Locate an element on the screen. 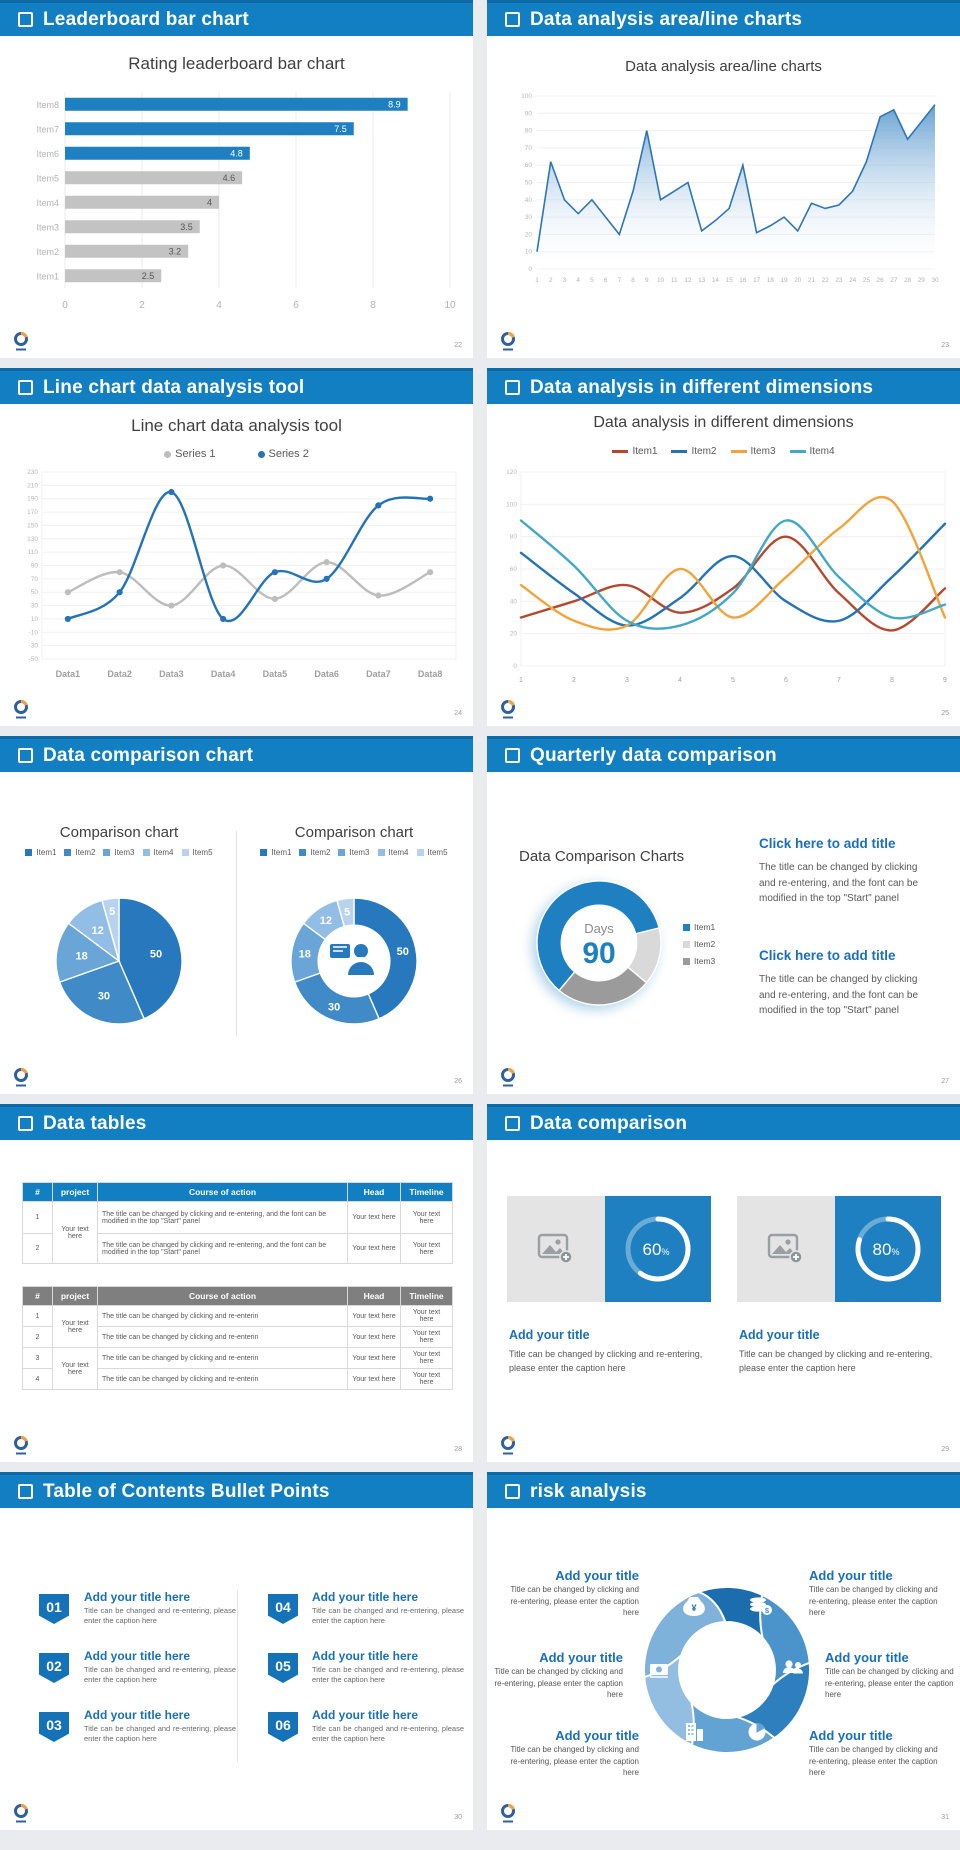 The width and height of the screenshot is (960, 1850). risk-title: Add your title is located at coordinates (581, 1657).